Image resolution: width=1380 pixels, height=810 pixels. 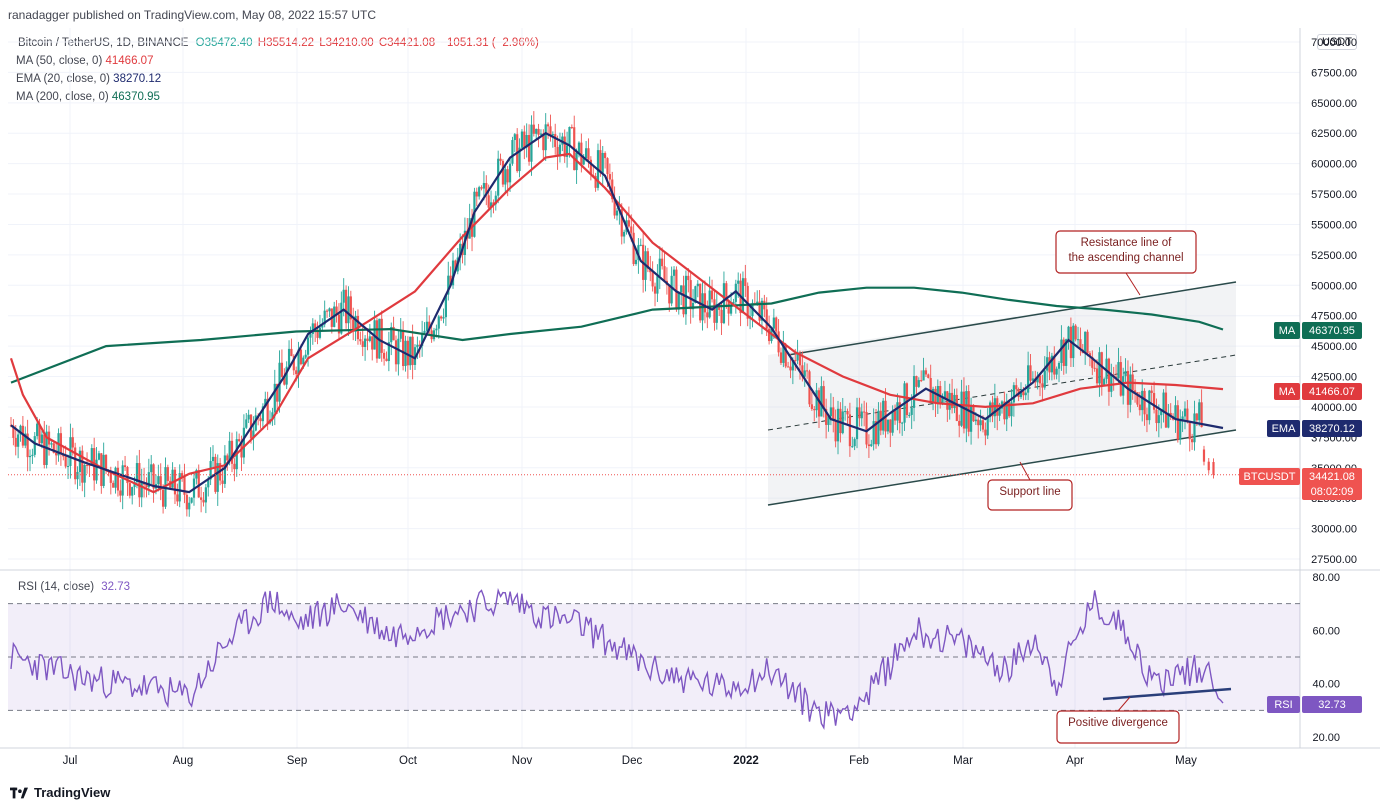 I want to click on support-callout: Support line, so click(x=1030, y=486).